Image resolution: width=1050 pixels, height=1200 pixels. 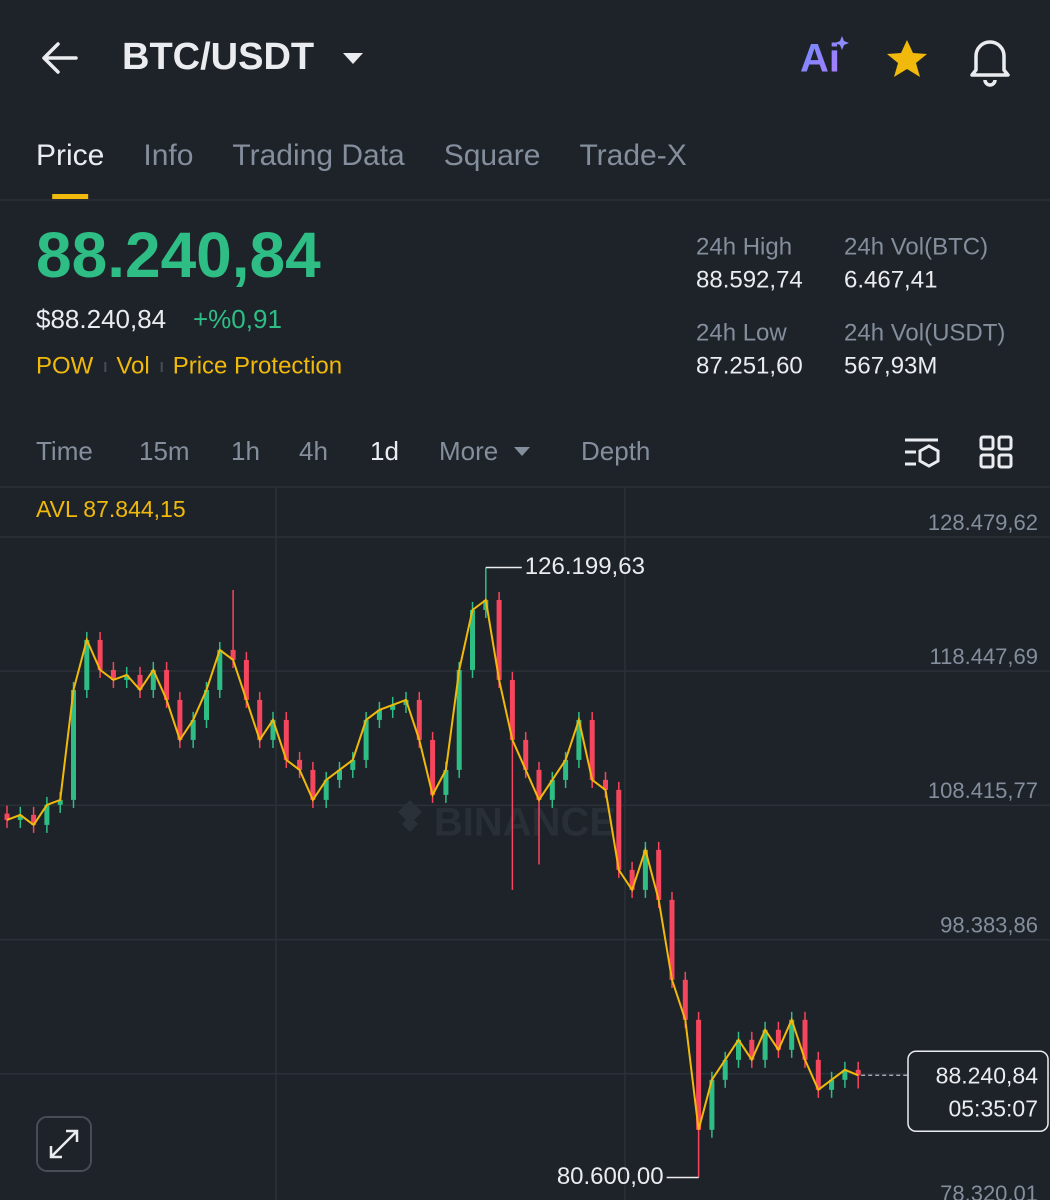 What do you see at coordinates (987, 1075) in the screenshot?
I see `last-price-label: 88.240,84` at bounding box center [987, 1075].